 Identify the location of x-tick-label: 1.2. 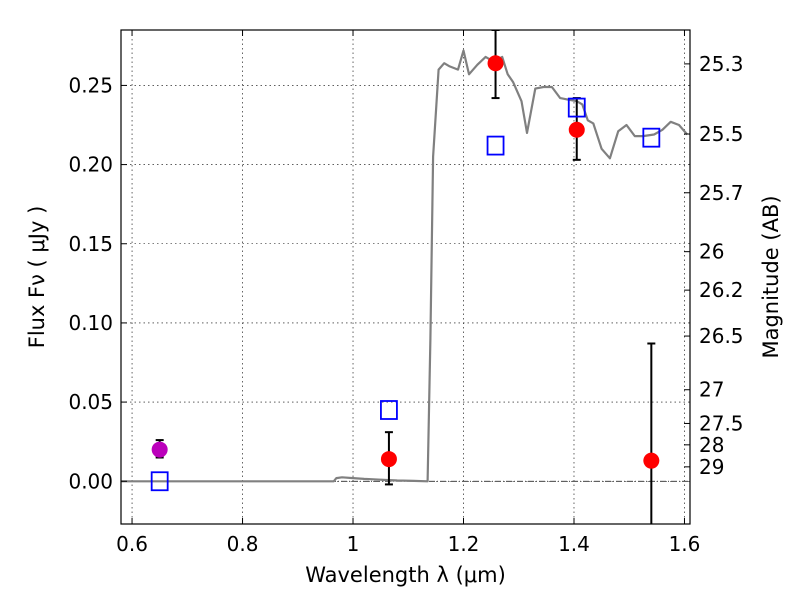
(464, 544).